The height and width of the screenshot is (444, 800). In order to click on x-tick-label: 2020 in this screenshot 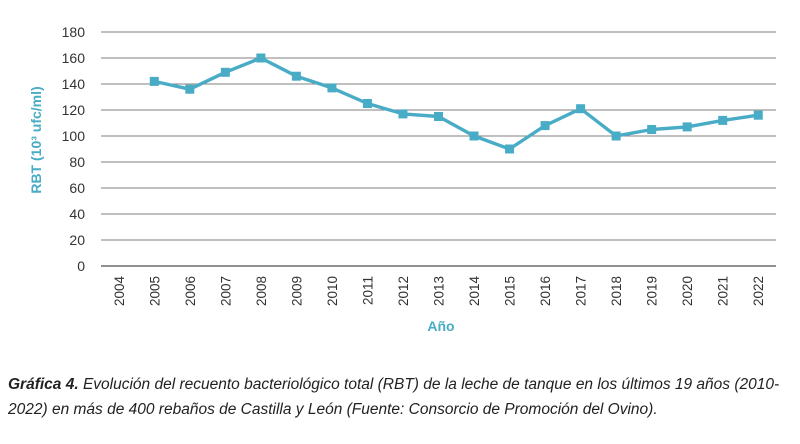, I will do `click(687, 291)`.